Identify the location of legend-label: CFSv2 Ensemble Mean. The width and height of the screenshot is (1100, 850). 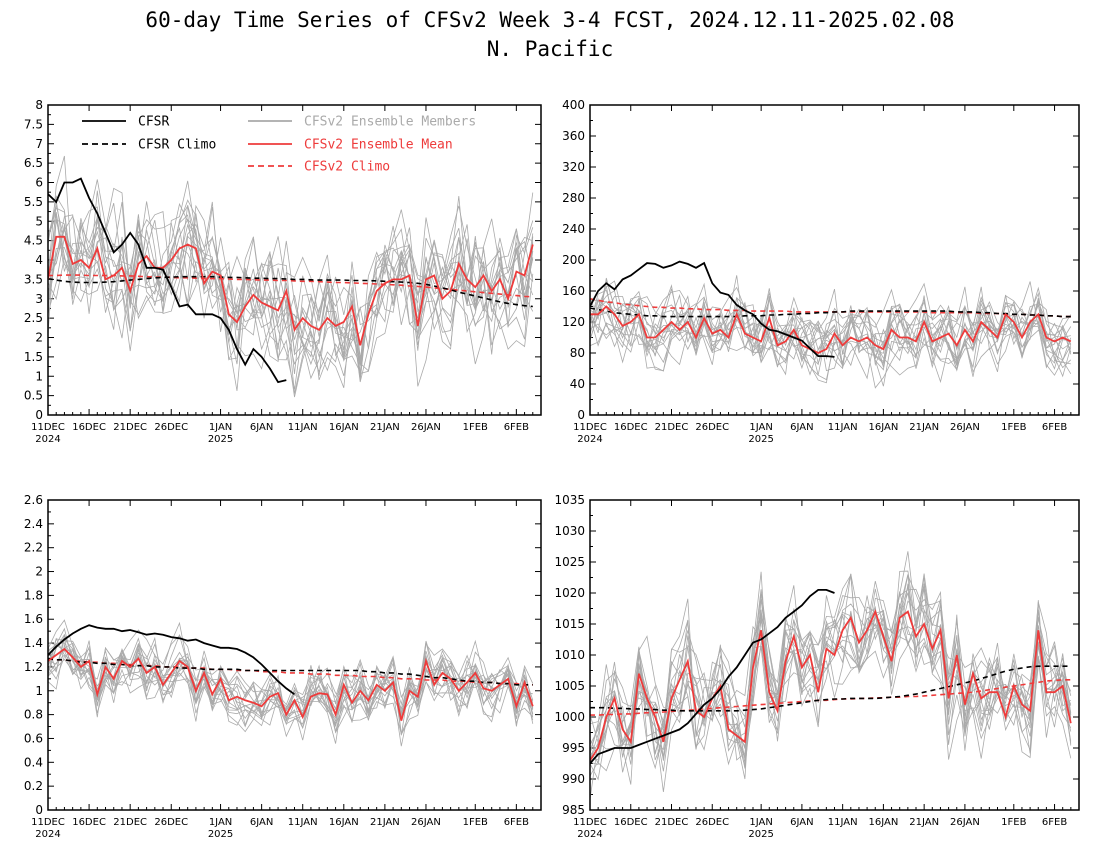
(378, 145).